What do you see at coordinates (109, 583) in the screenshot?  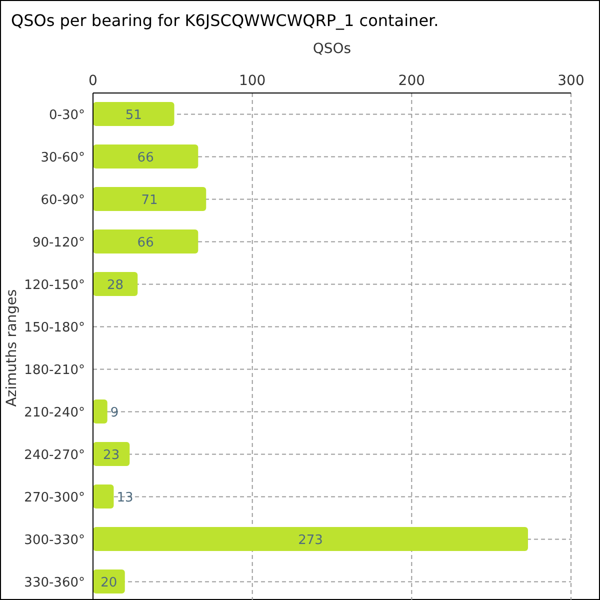 I see `data-label: 20` at bounding box center [109, 583].